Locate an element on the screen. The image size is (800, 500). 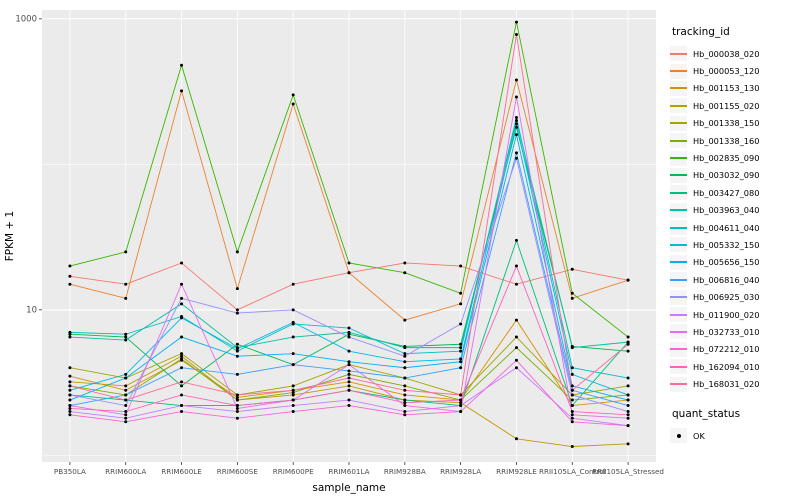
legend-item-label: Hb_005332_150 is located at coordinates (726, 244).